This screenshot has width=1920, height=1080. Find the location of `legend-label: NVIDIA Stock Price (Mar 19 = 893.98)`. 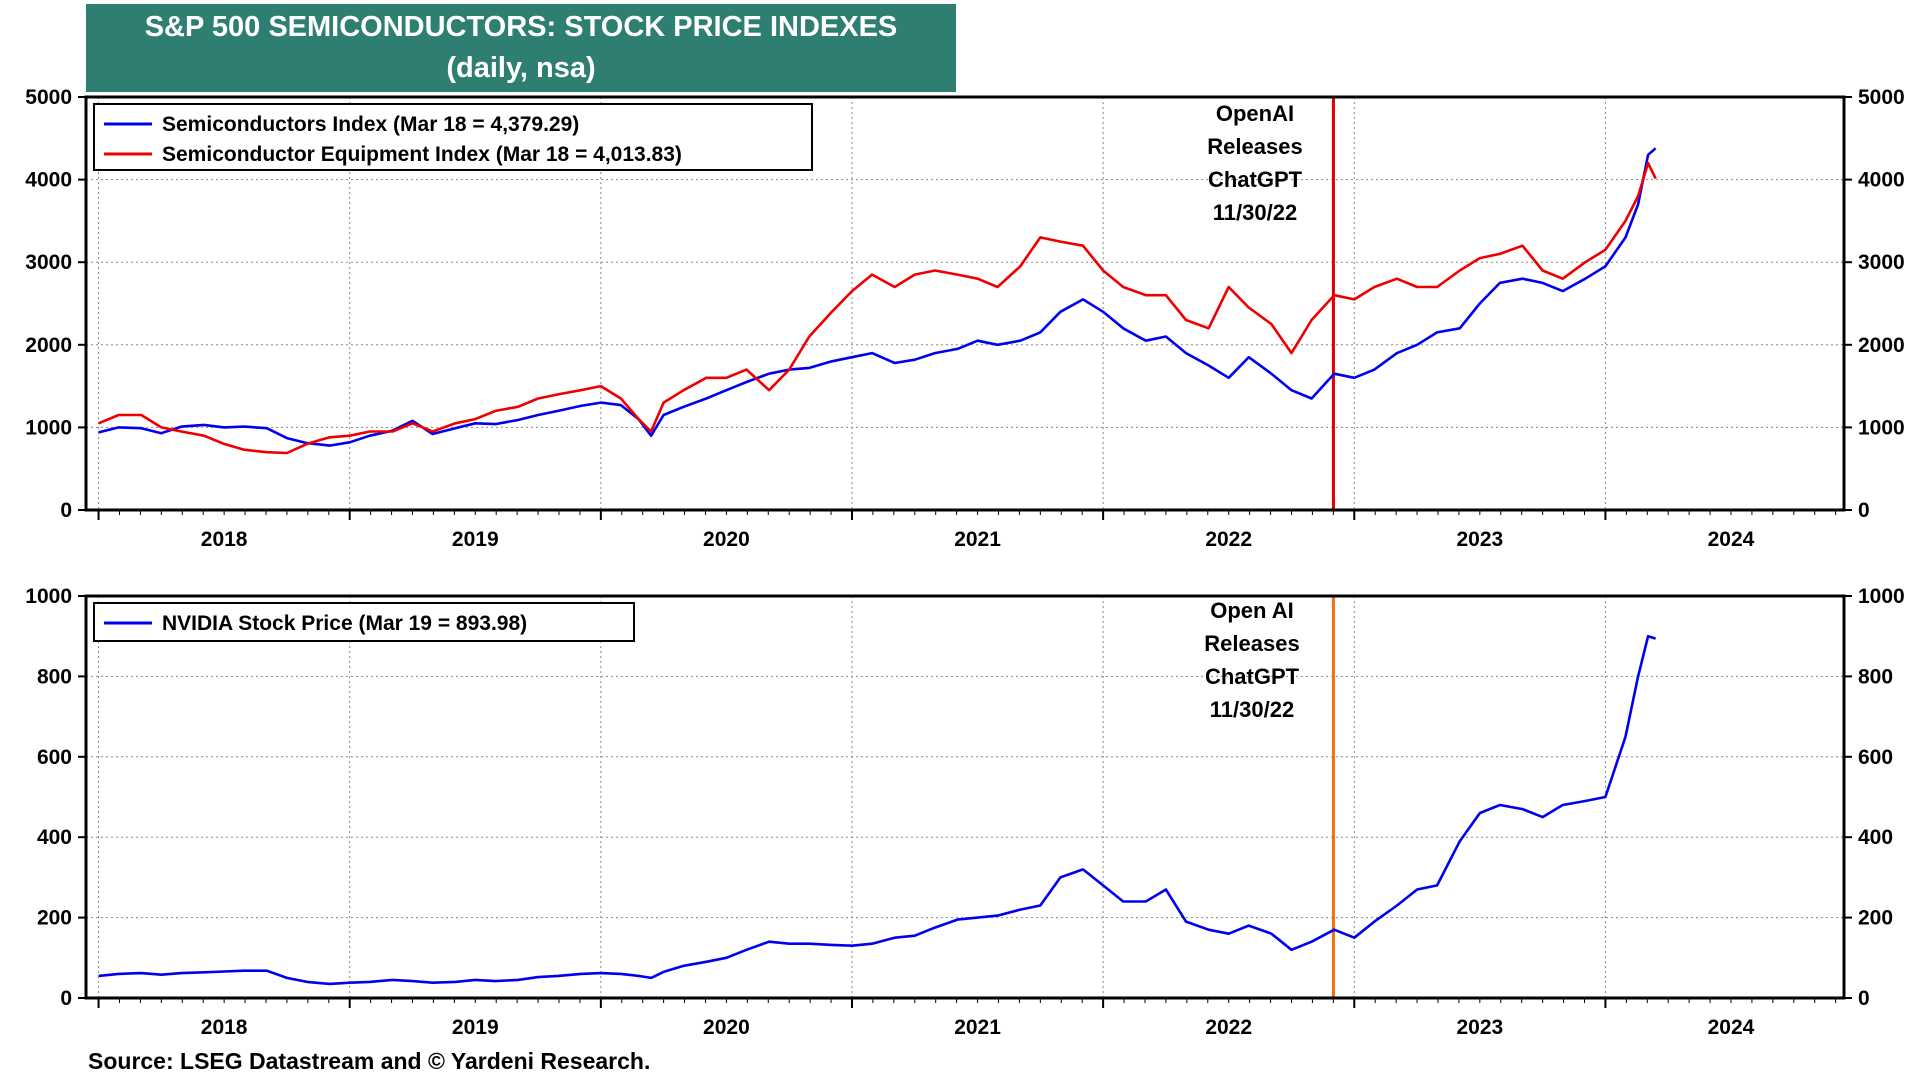

legend-label: NVIDIA Stock Price (Mar 19 = 893.98) is located at coordinates (344, 623).